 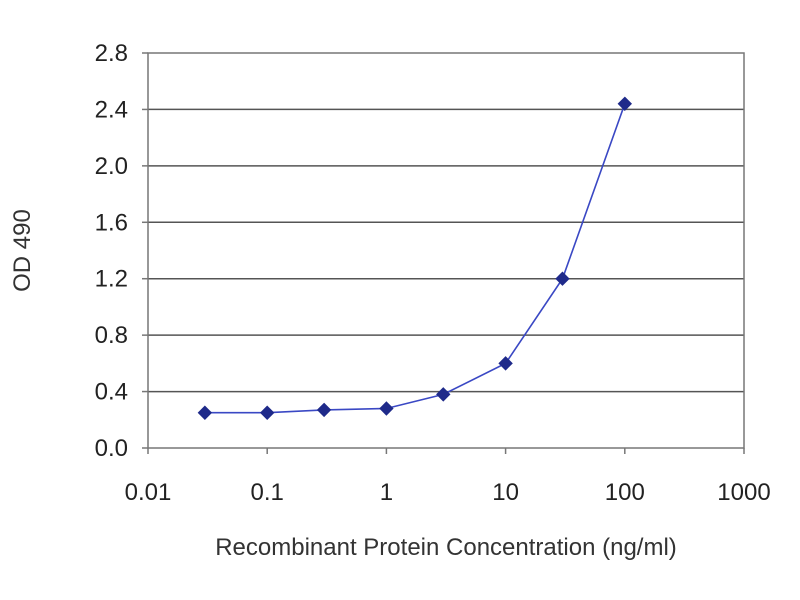 What do you see at coordinates (386, 492) in the screenshot?
I see `x-tick-label: 1` at bounding box center [386, 492].